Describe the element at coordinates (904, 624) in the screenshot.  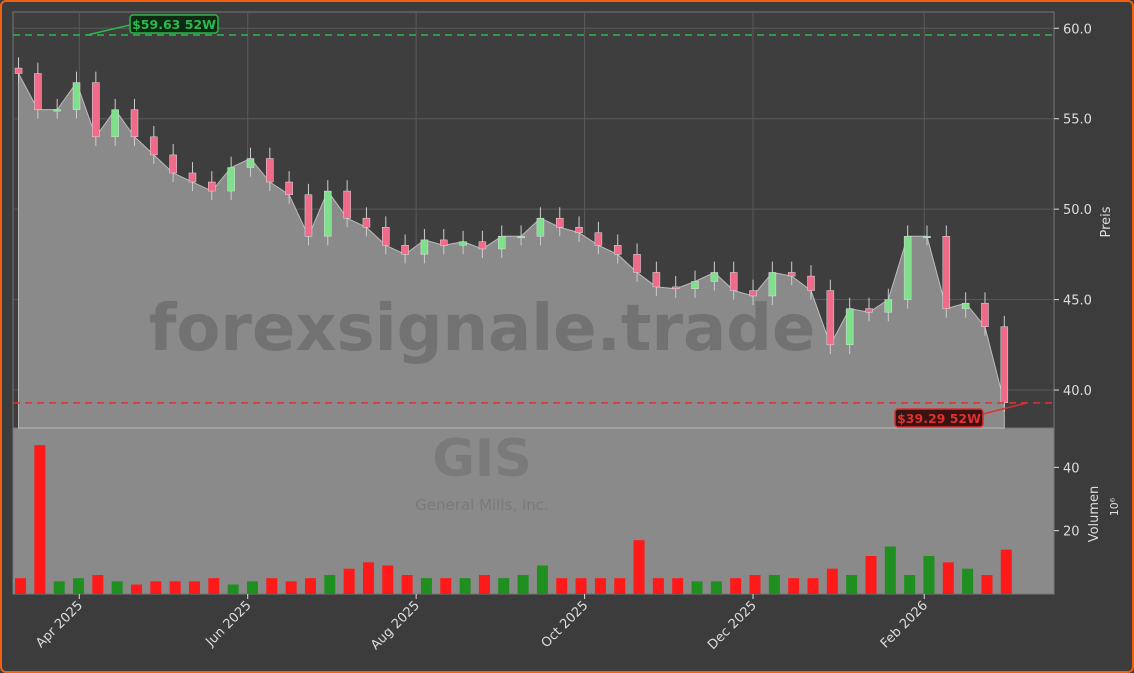
I see `time-tick-label: Feb 2026` at that location.